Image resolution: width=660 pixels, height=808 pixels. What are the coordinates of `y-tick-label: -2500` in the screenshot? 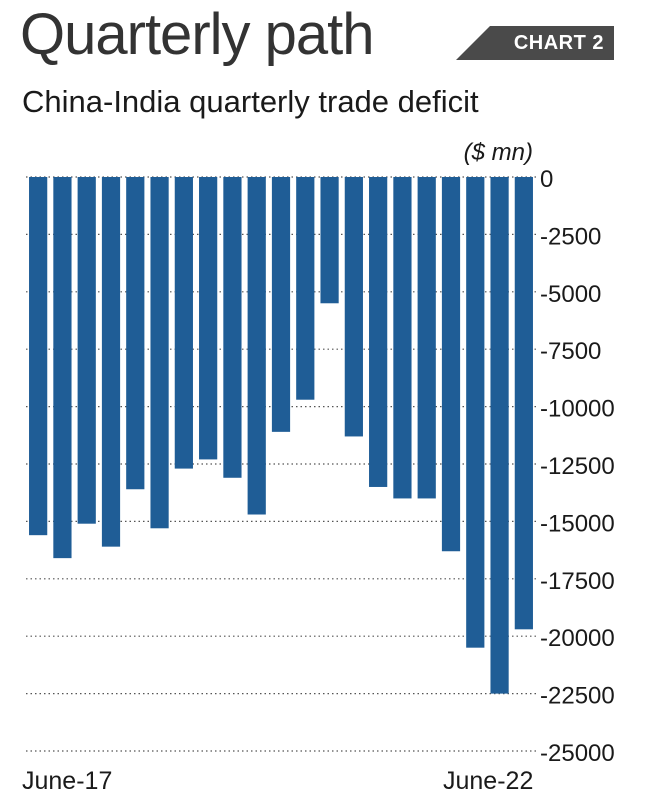 It's located at (570, 236).